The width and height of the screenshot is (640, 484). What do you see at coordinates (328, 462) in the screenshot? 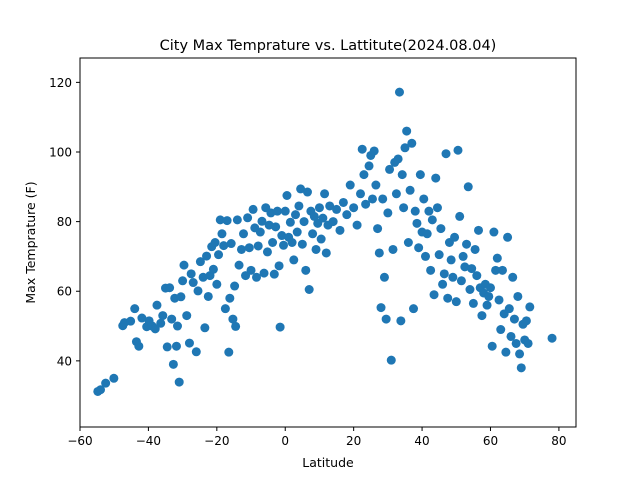
I see `x-axis-label: Latitude` at bounding box center [328, 462].